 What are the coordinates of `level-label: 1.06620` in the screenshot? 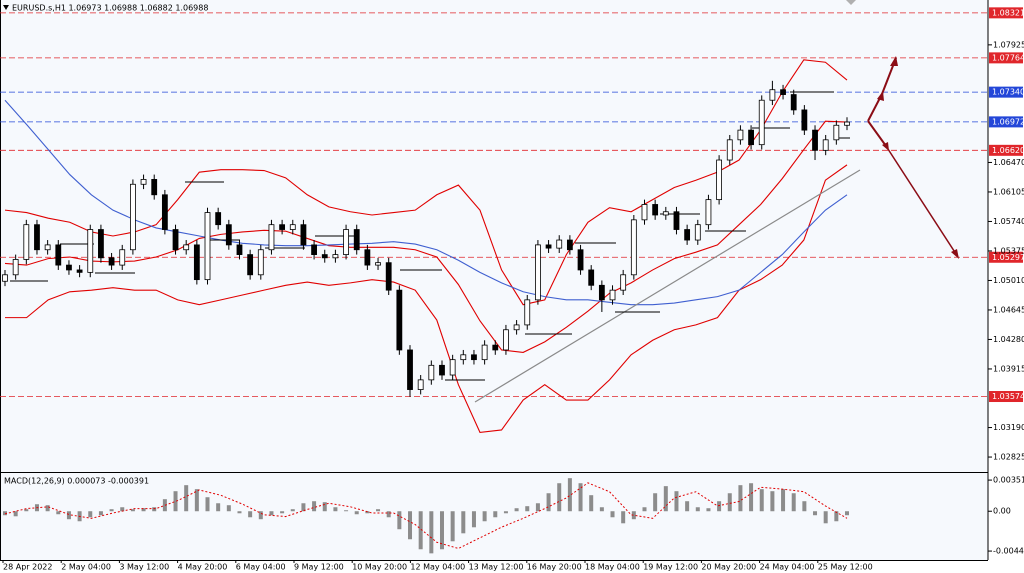 It's located at (1008, 150).